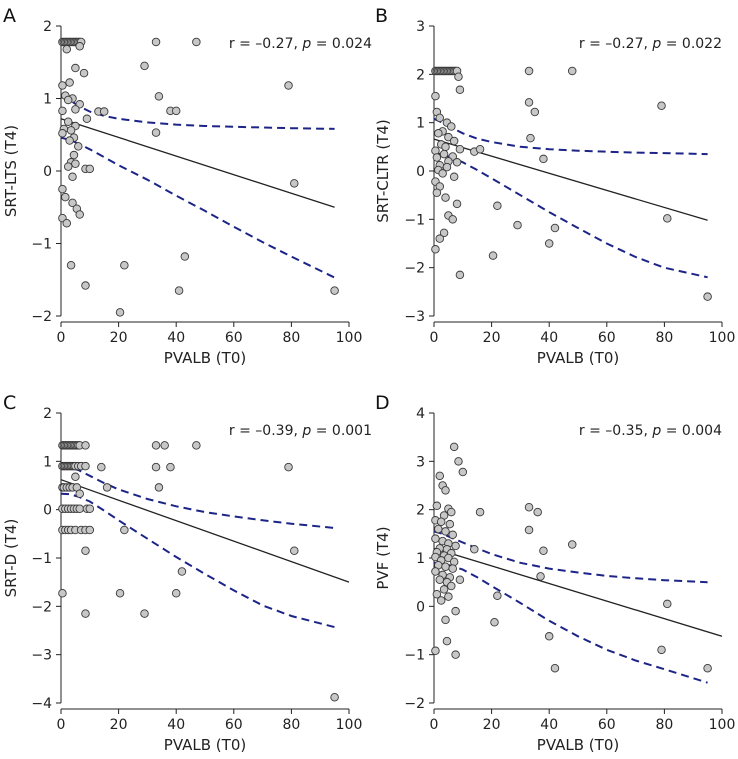  I want to click on x-tick-label: 0, so click(434, 338).